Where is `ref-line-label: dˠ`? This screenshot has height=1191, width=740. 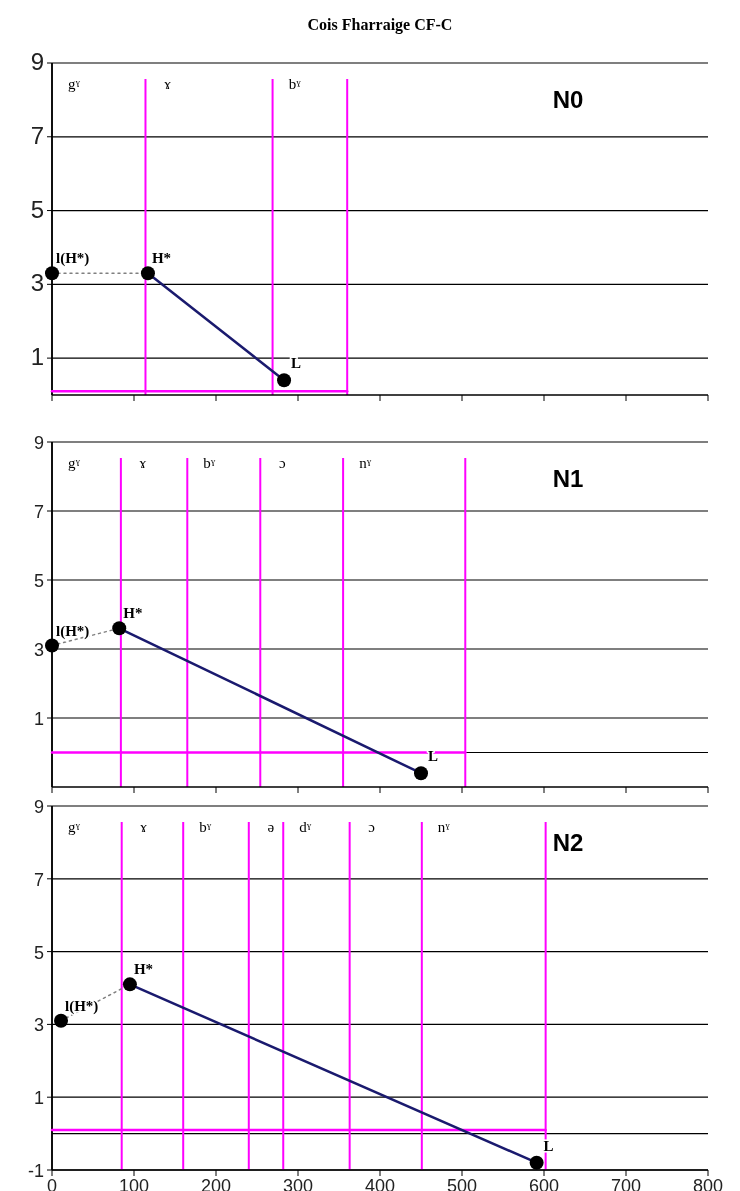 ref-line-label: dˠ is located at coordinates (305, 827).